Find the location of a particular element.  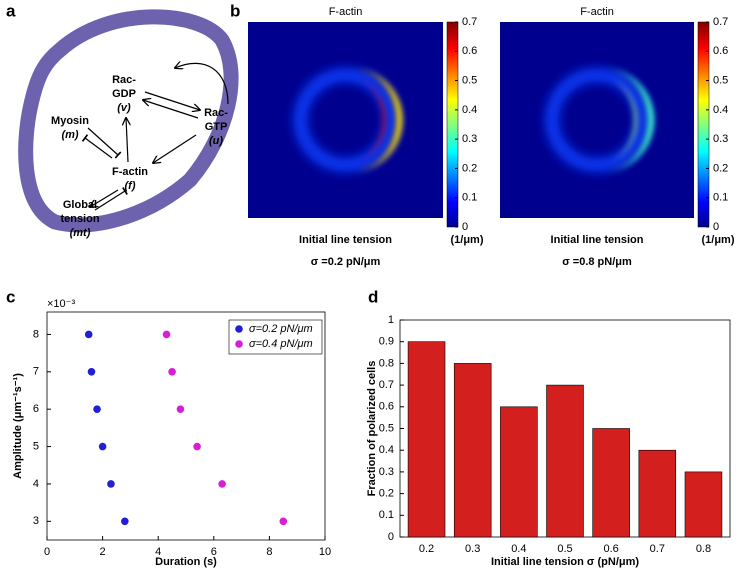

node-label: Myosin is located at coordinates (70, 121).